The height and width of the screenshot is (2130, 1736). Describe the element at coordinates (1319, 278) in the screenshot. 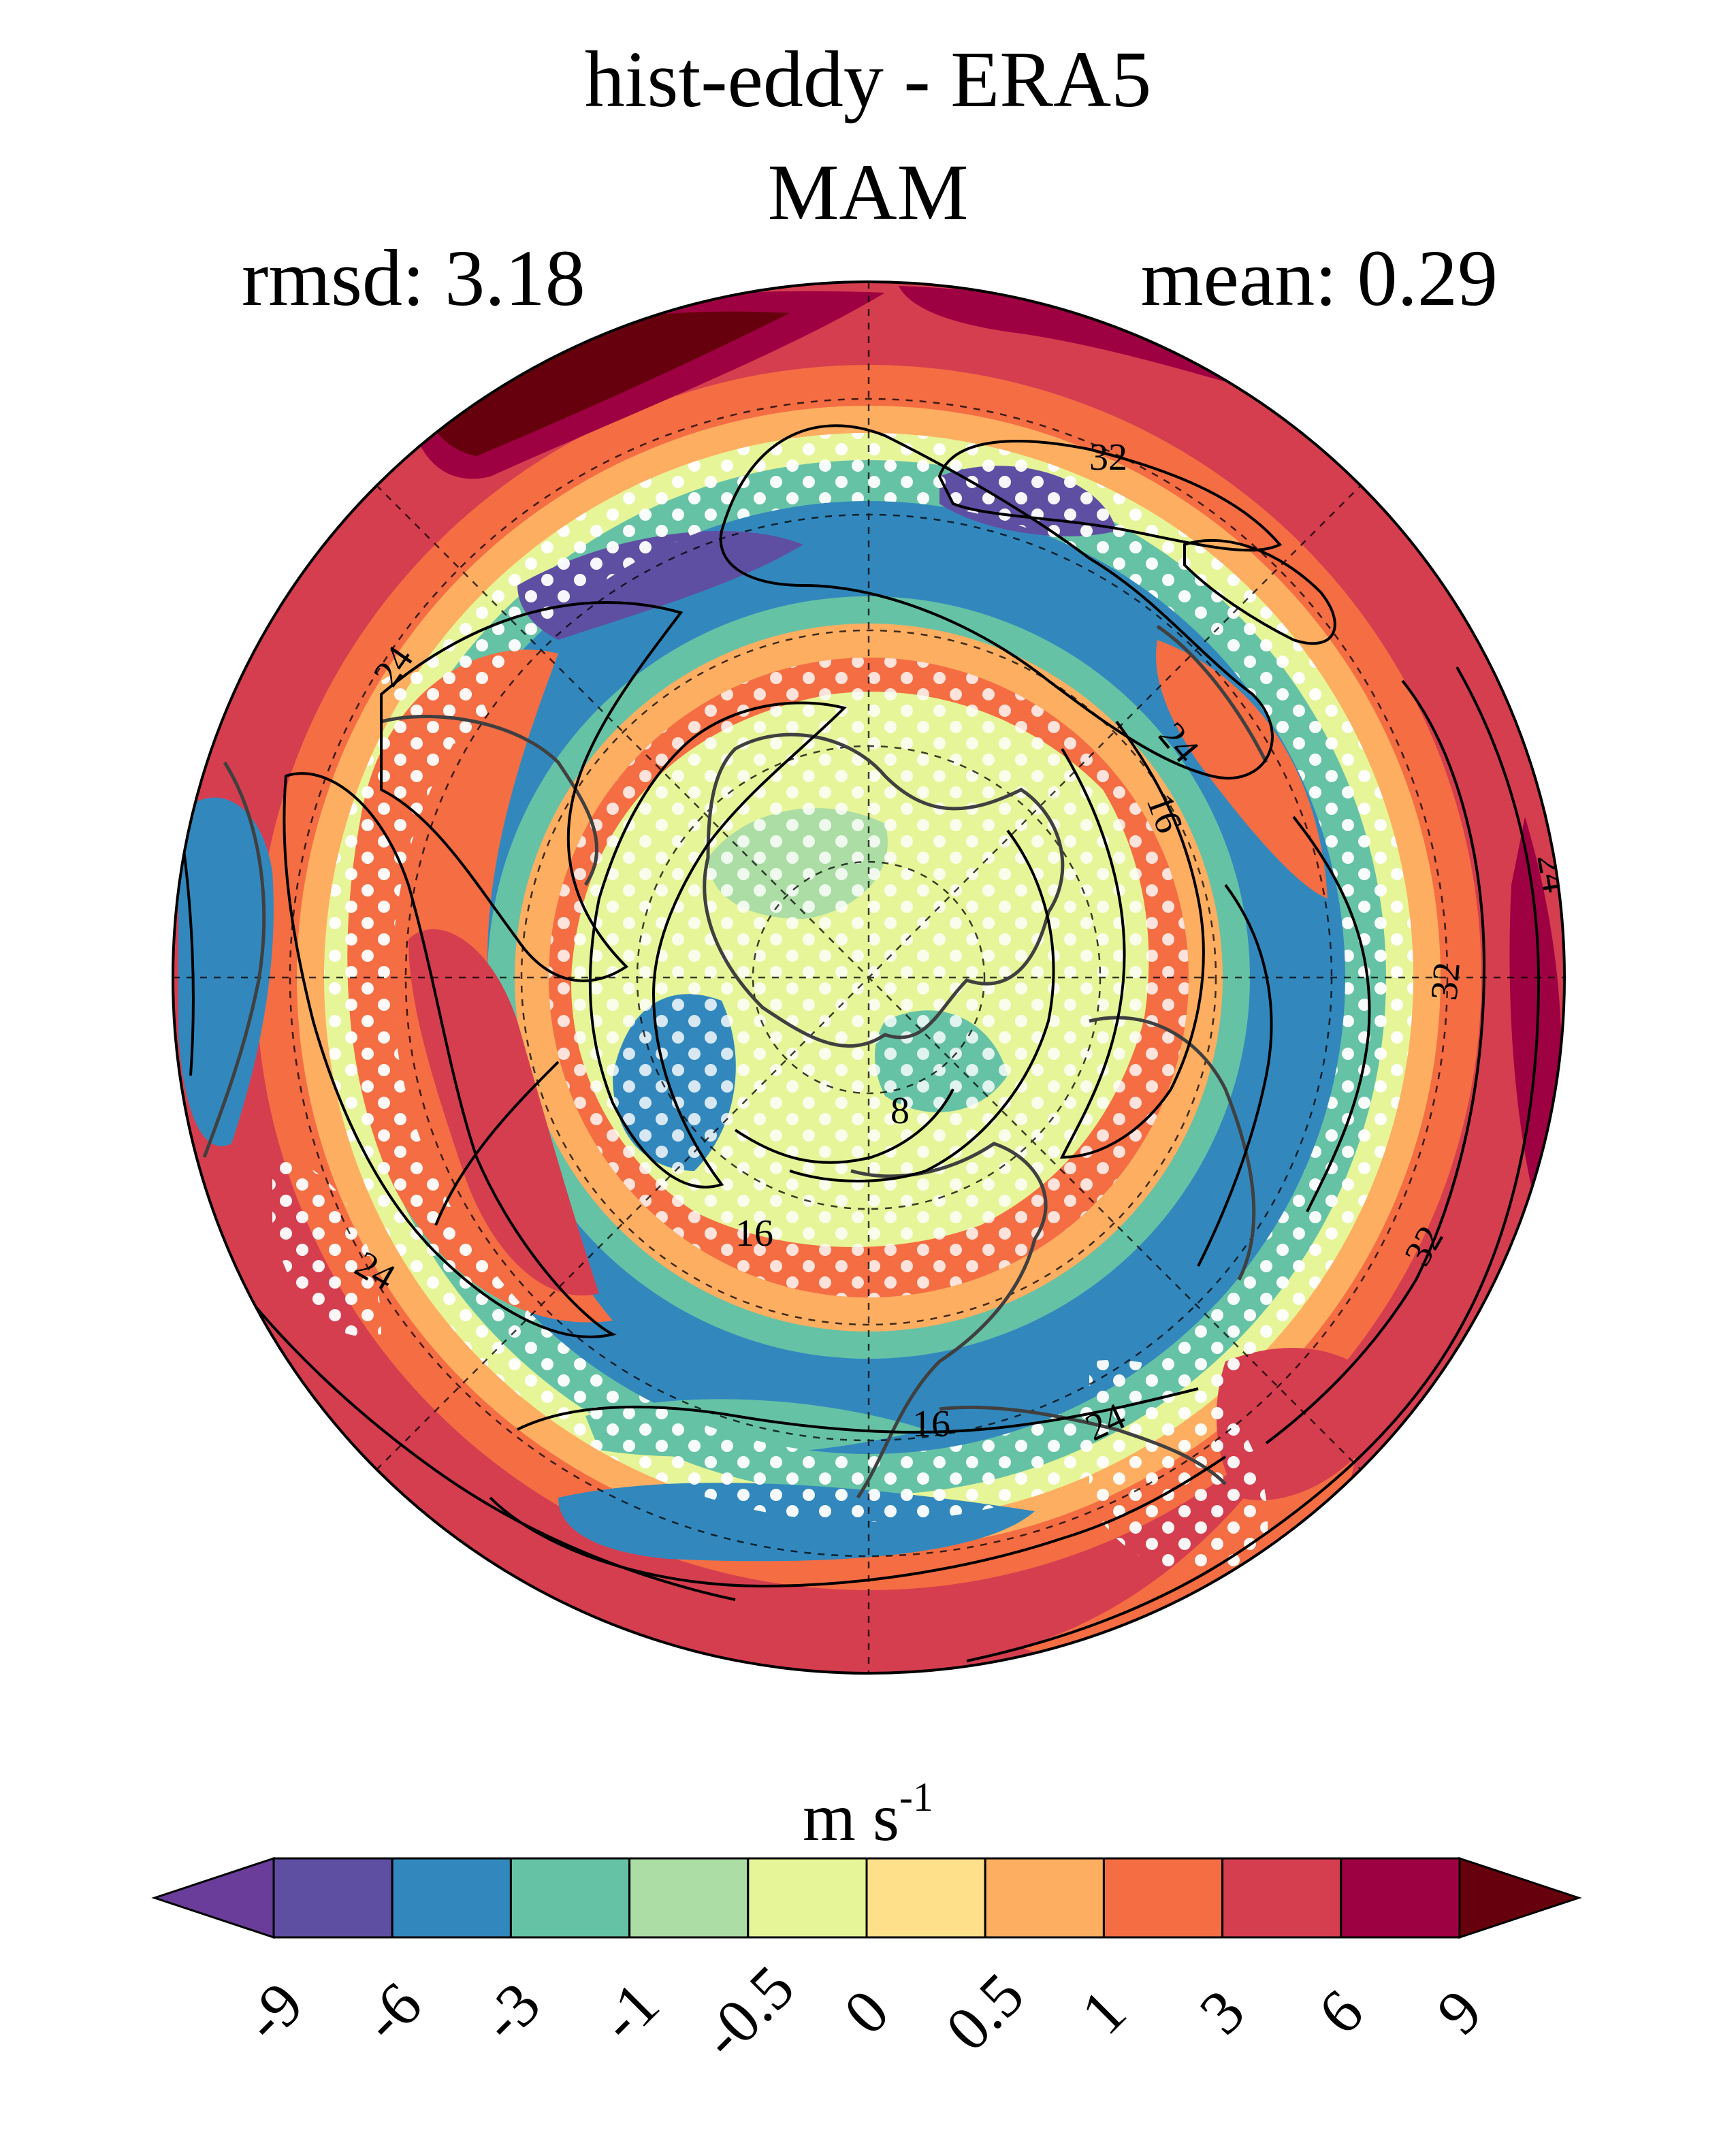

I see `mean-label: mean: 0.29` at that location.